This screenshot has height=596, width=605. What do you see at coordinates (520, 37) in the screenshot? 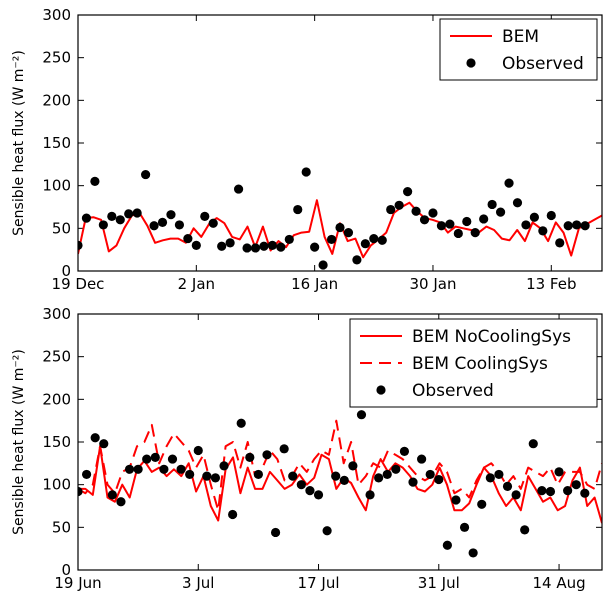
I see `legend-label: BEM` at bounding box center [520, 37].